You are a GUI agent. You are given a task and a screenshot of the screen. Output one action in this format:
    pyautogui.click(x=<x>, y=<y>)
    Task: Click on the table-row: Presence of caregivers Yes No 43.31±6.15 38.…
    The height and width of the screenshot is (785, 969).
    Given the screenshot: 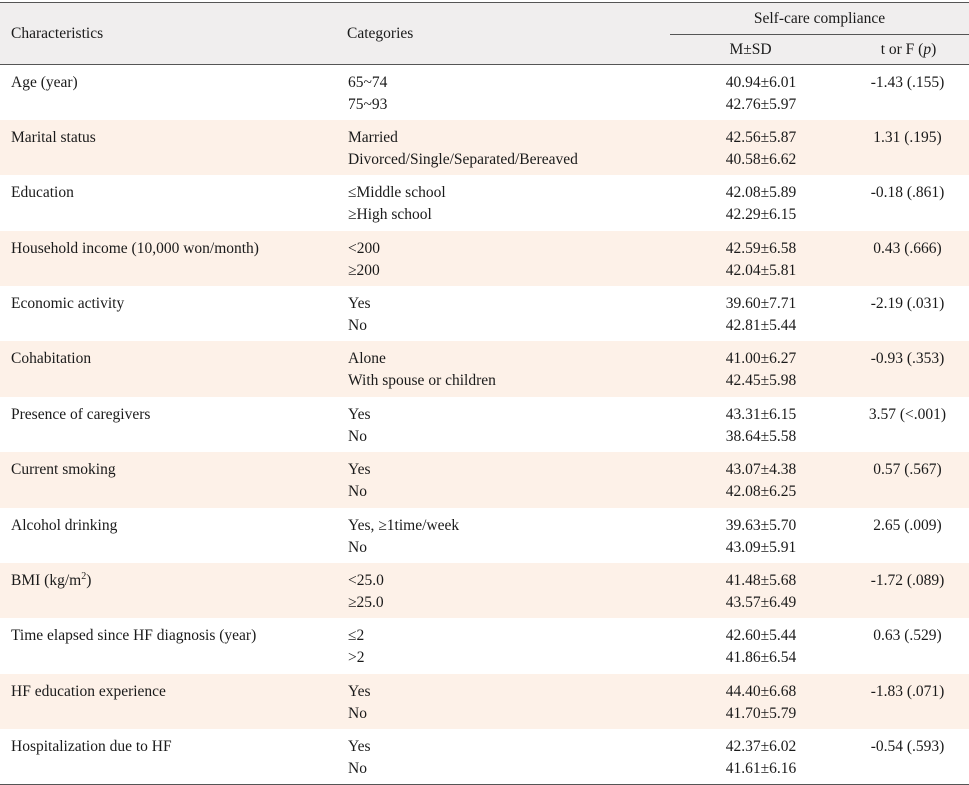 What is the action you would take?
    pyautogui.click(x=484, y=424)
    